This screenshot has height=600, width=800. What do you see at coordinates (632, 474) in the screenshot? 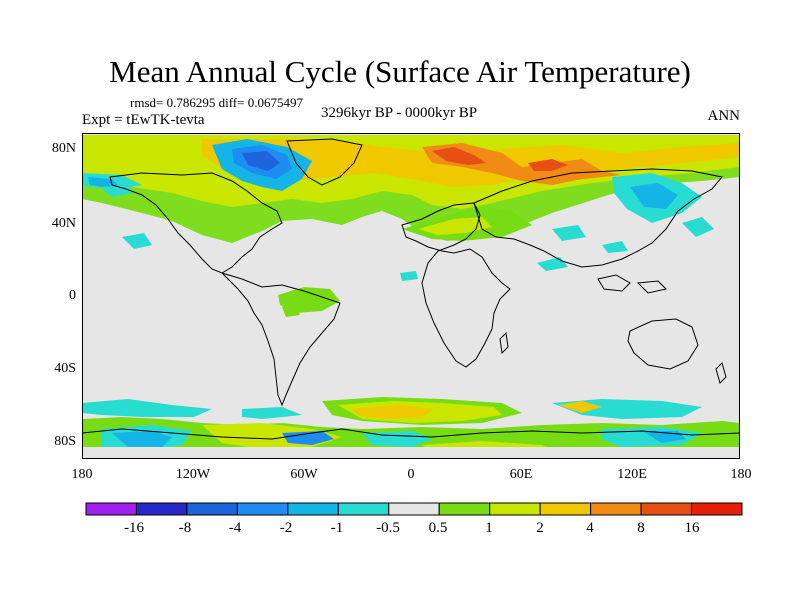
I see `lon-label-120e: 120E` at bounding box center [632, 474].